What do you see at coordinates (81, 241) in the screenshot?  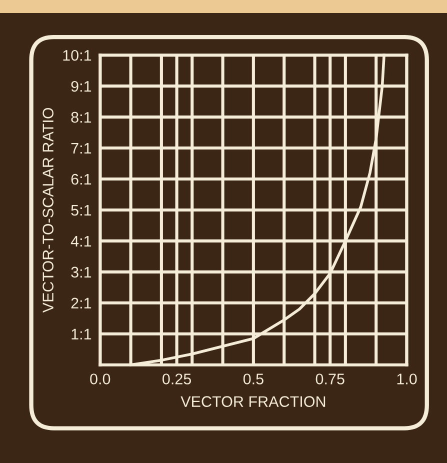 I see `text: 4:1` at bounding box center [81, 241].